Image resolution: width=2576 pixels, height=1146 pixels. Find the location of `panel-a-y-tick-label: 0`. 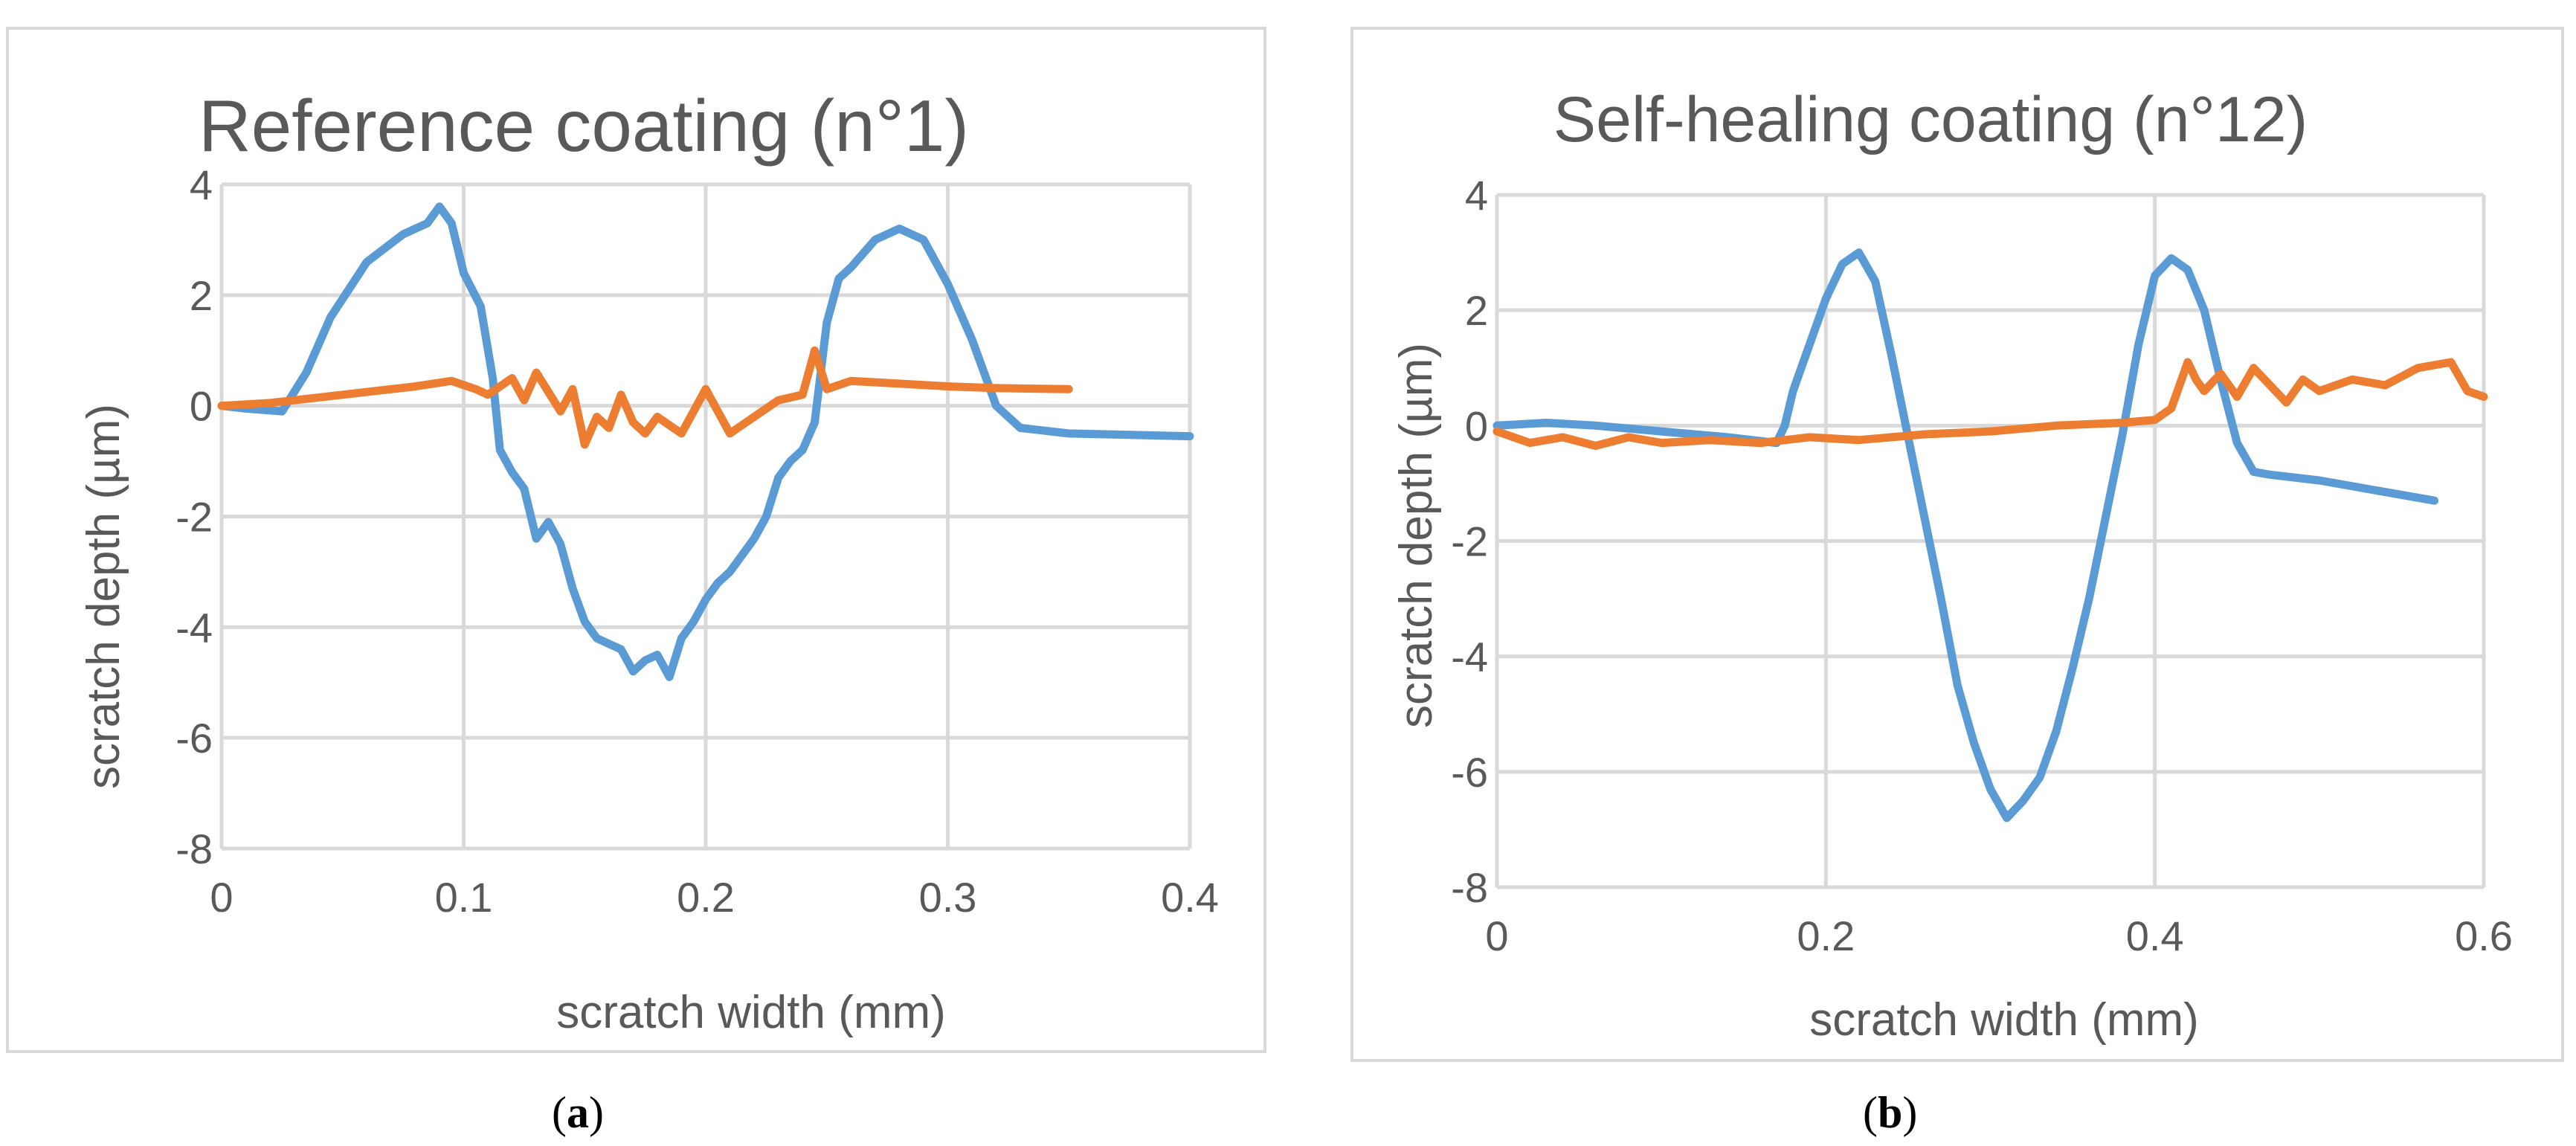

panel-a-y-tick-label: 0 is located at coordinates (201, 406).